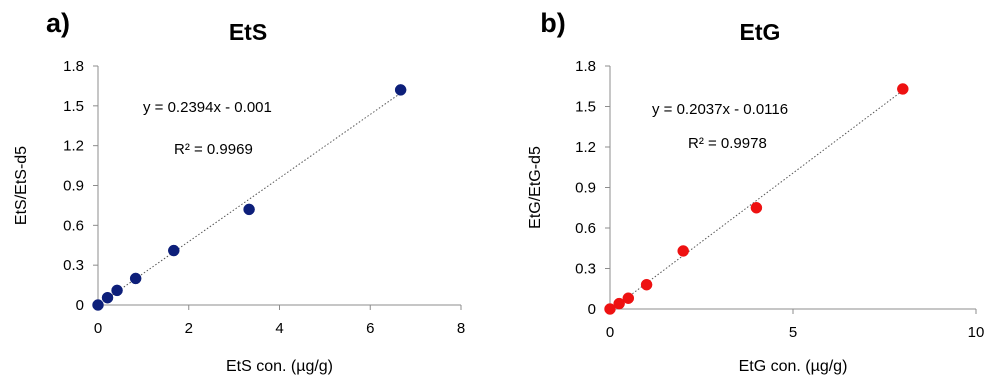 This screenshot has width=990, height=380. Describe the element at coordinates (279, 328) in the screenshot. I see `x-tick-label: 4` at that location.